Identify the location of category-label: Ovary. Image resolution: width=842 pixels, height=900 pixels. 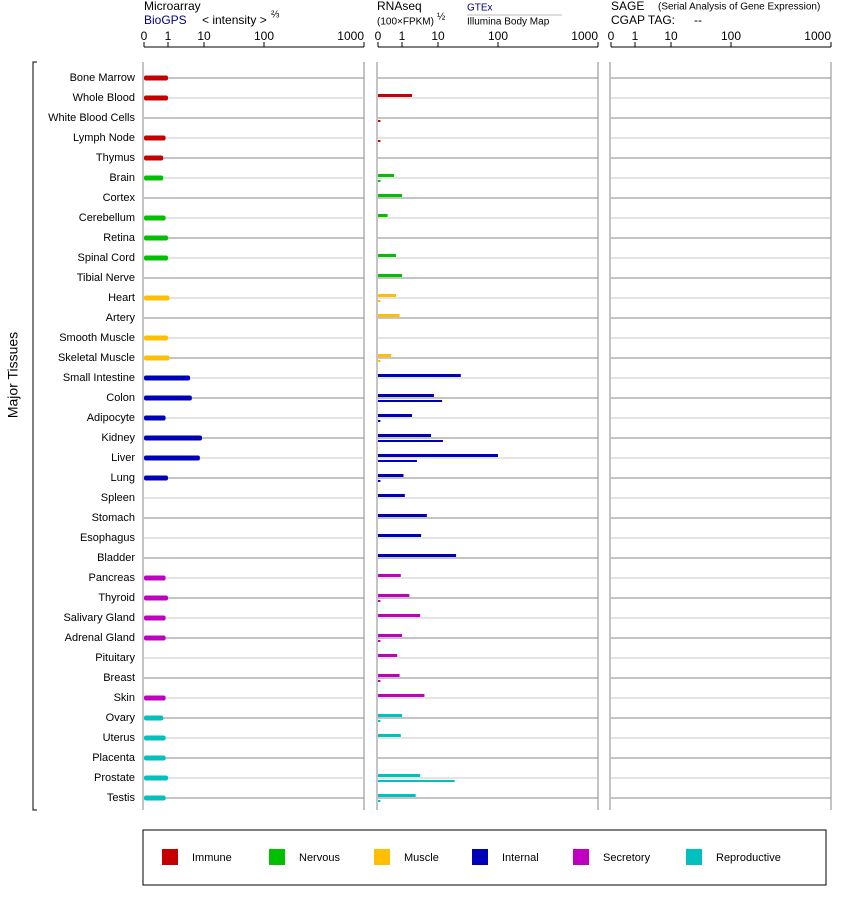
(121, 718).